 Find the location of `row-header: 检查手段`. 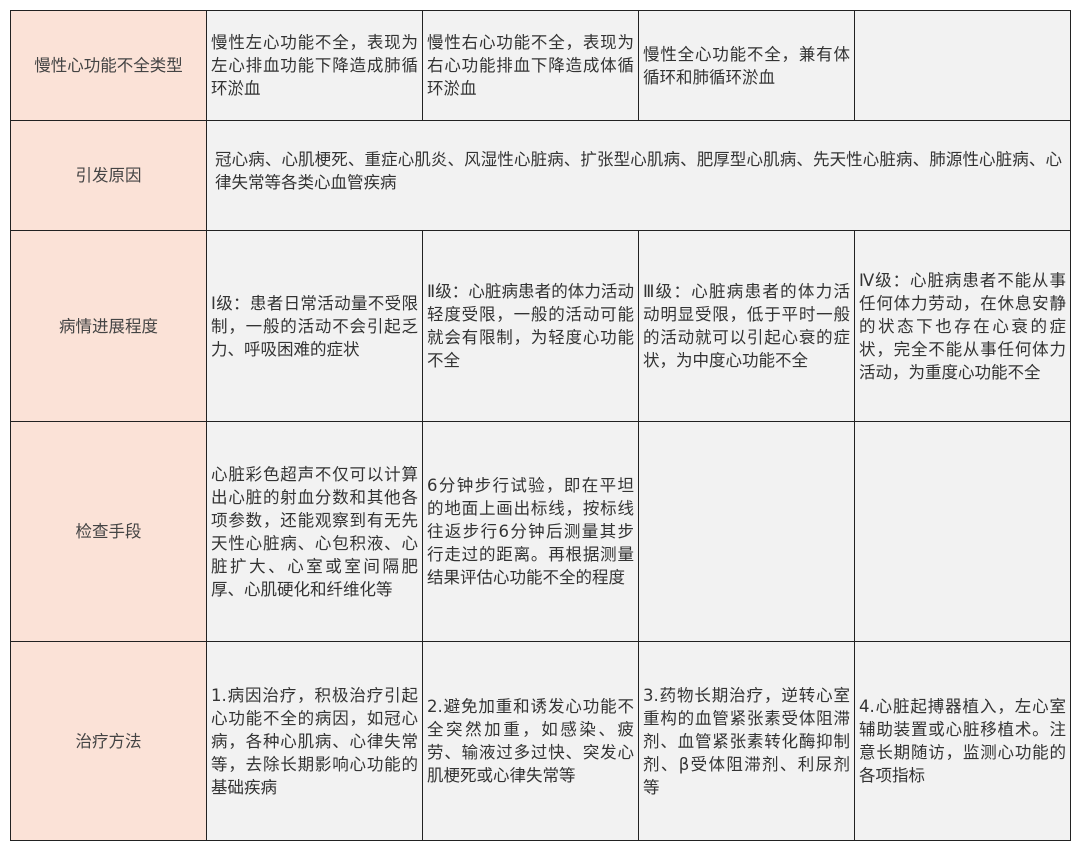

row-header: 检查手段 is located at coordinates (108, 531).